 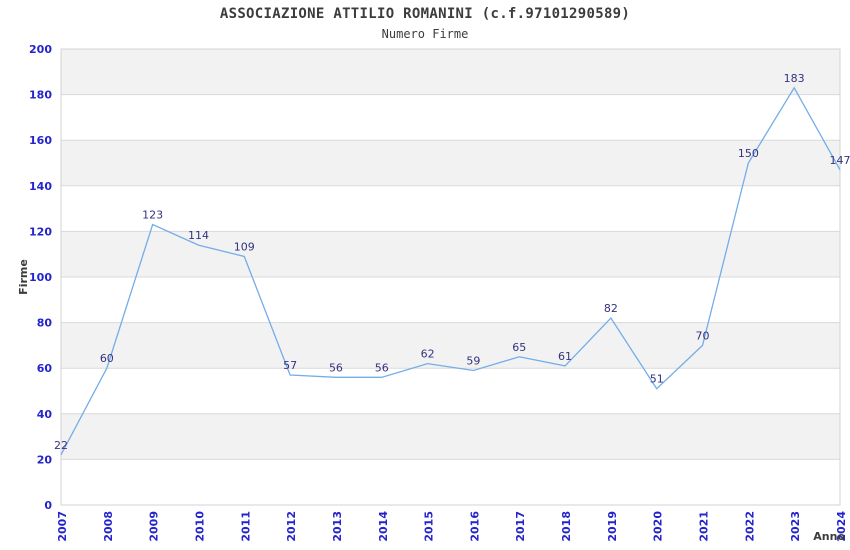 I want to click on y-tick-label: 200, so click(x=40, y=49).